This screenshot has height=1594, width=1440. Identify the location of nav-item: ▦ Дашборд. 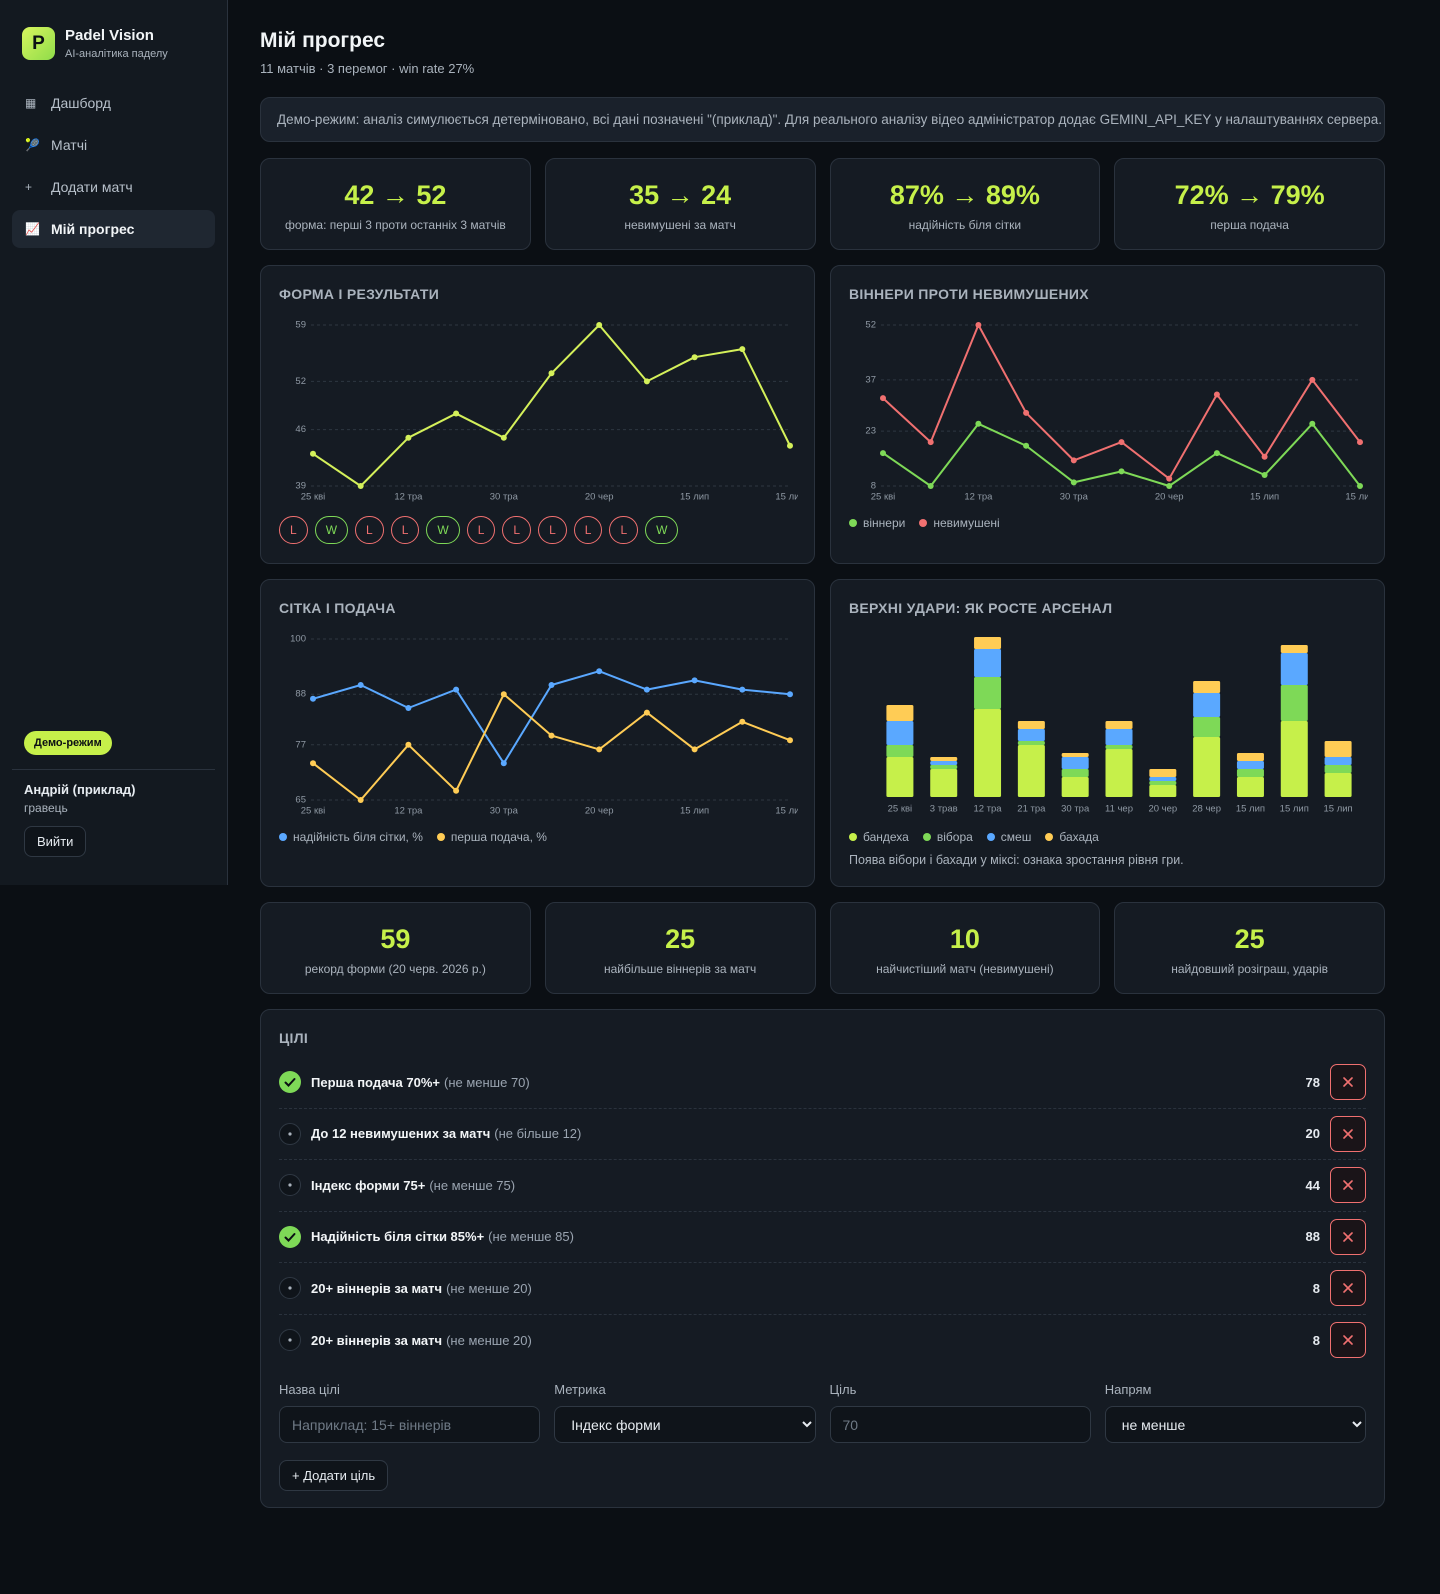
(113, 103).